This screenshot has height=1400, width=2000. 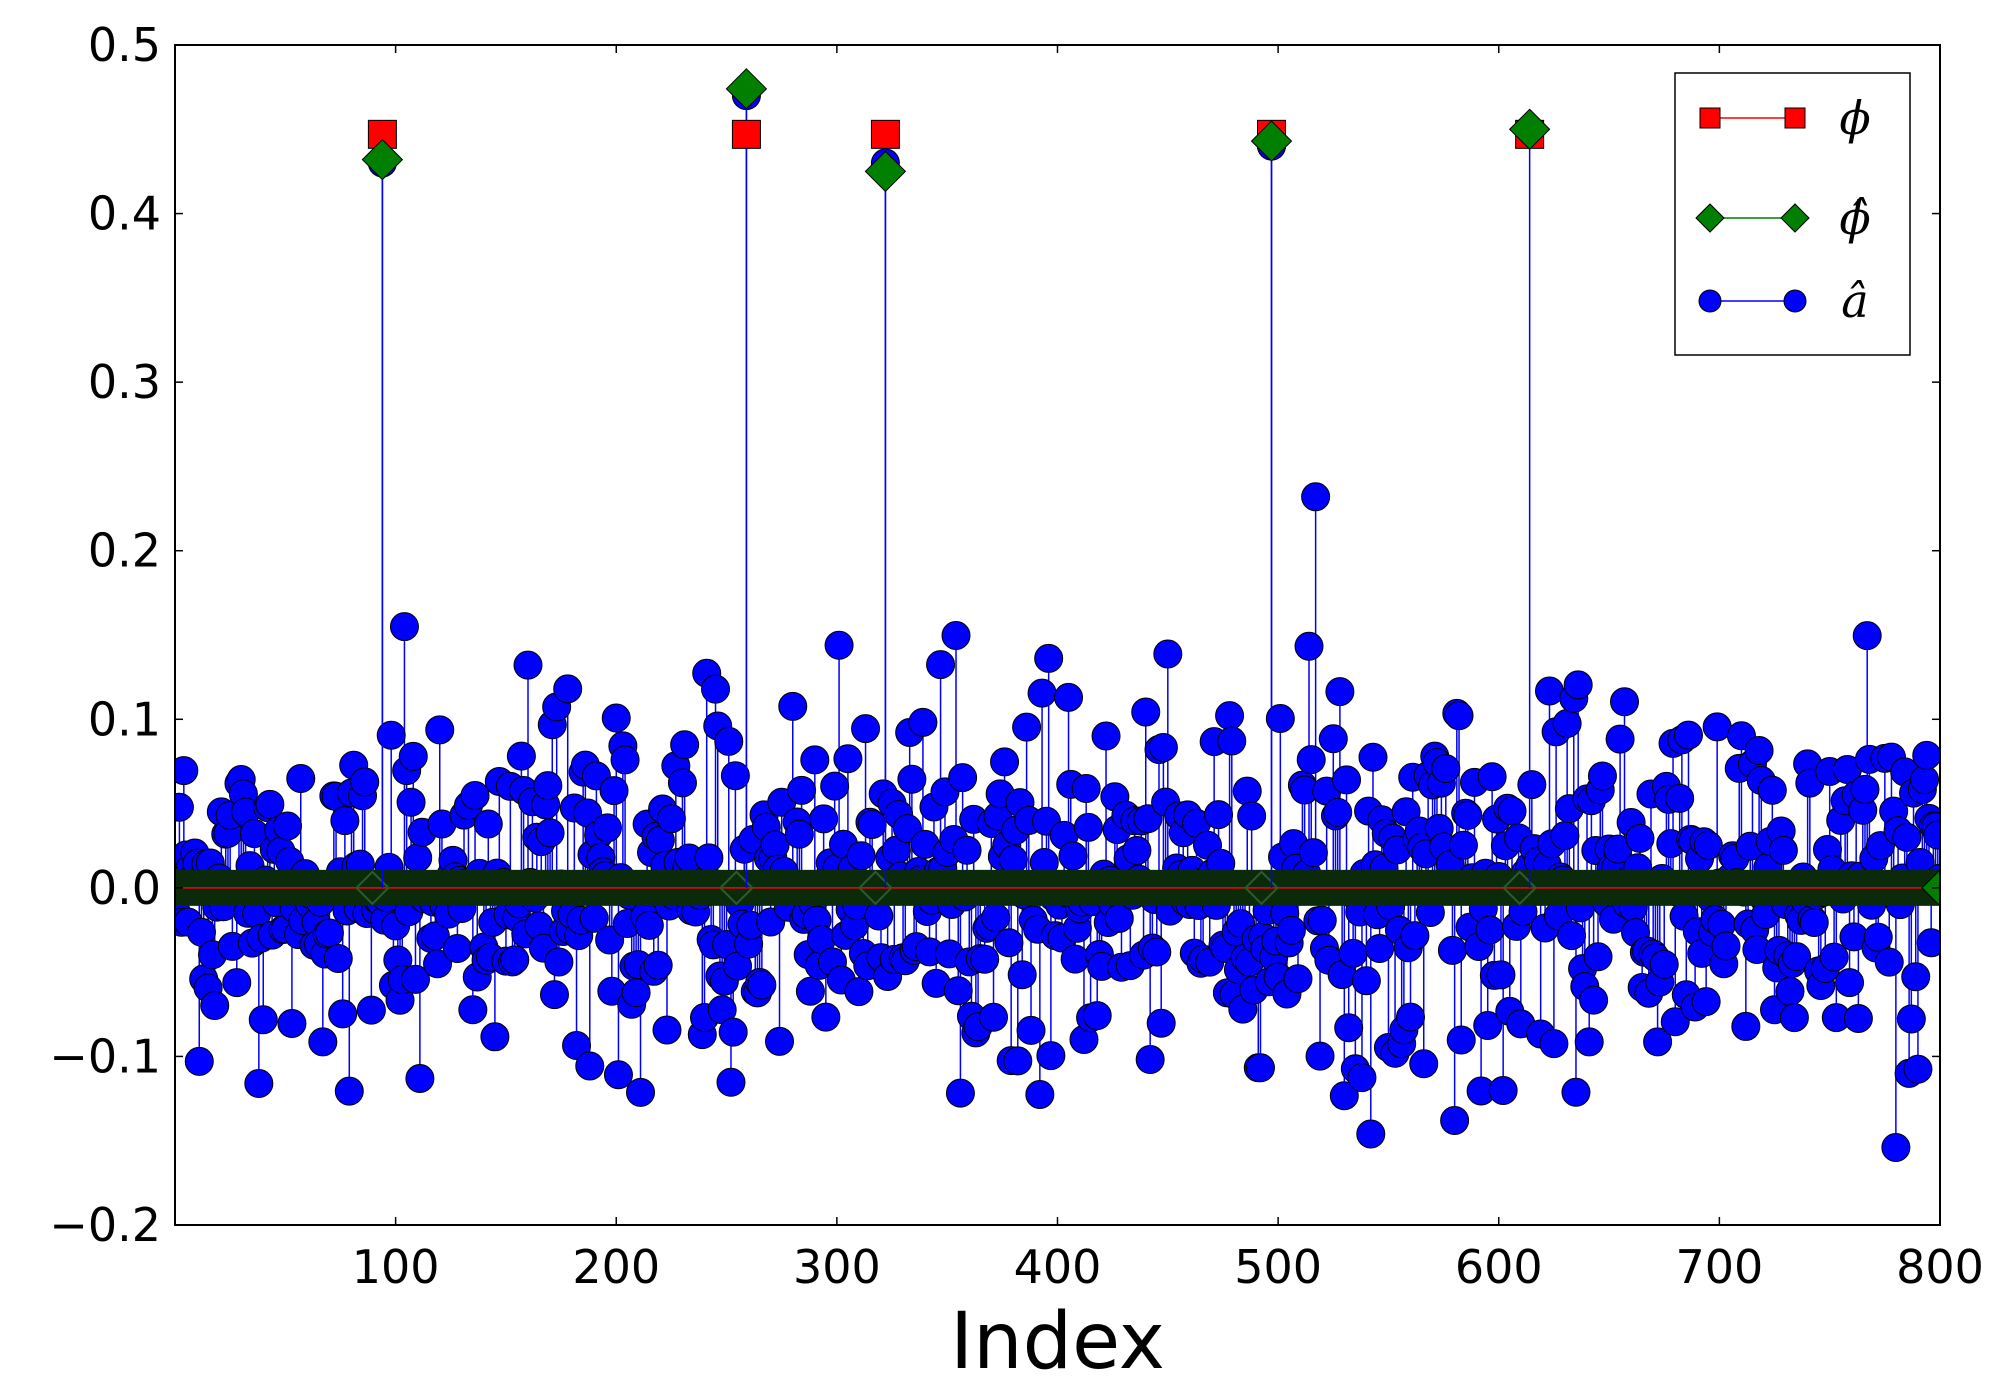 What do you see at coordinates (1719, 1267) in the screenshot?
I see `x-tick-label: 700` at bounding box center [1719, 1267].